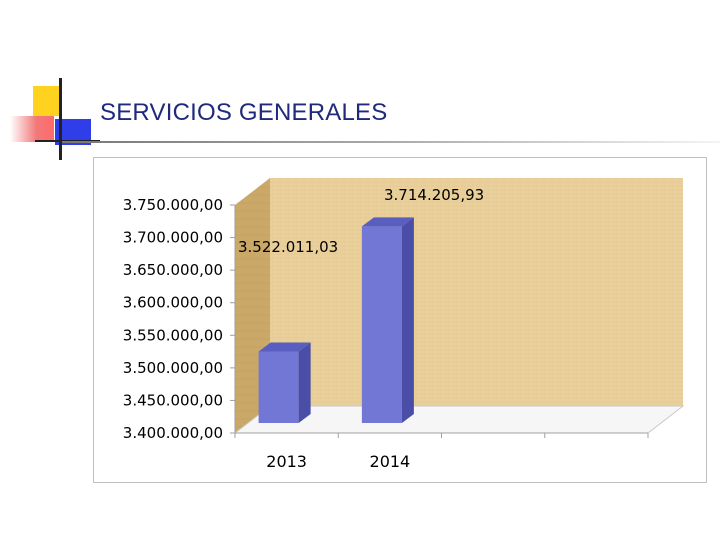 Image resolution: width=720 pixels, height=540 pixels. Describe the element at coordinates (47, 101) in the screenshot. I see `logo-yellow-square` at that location.